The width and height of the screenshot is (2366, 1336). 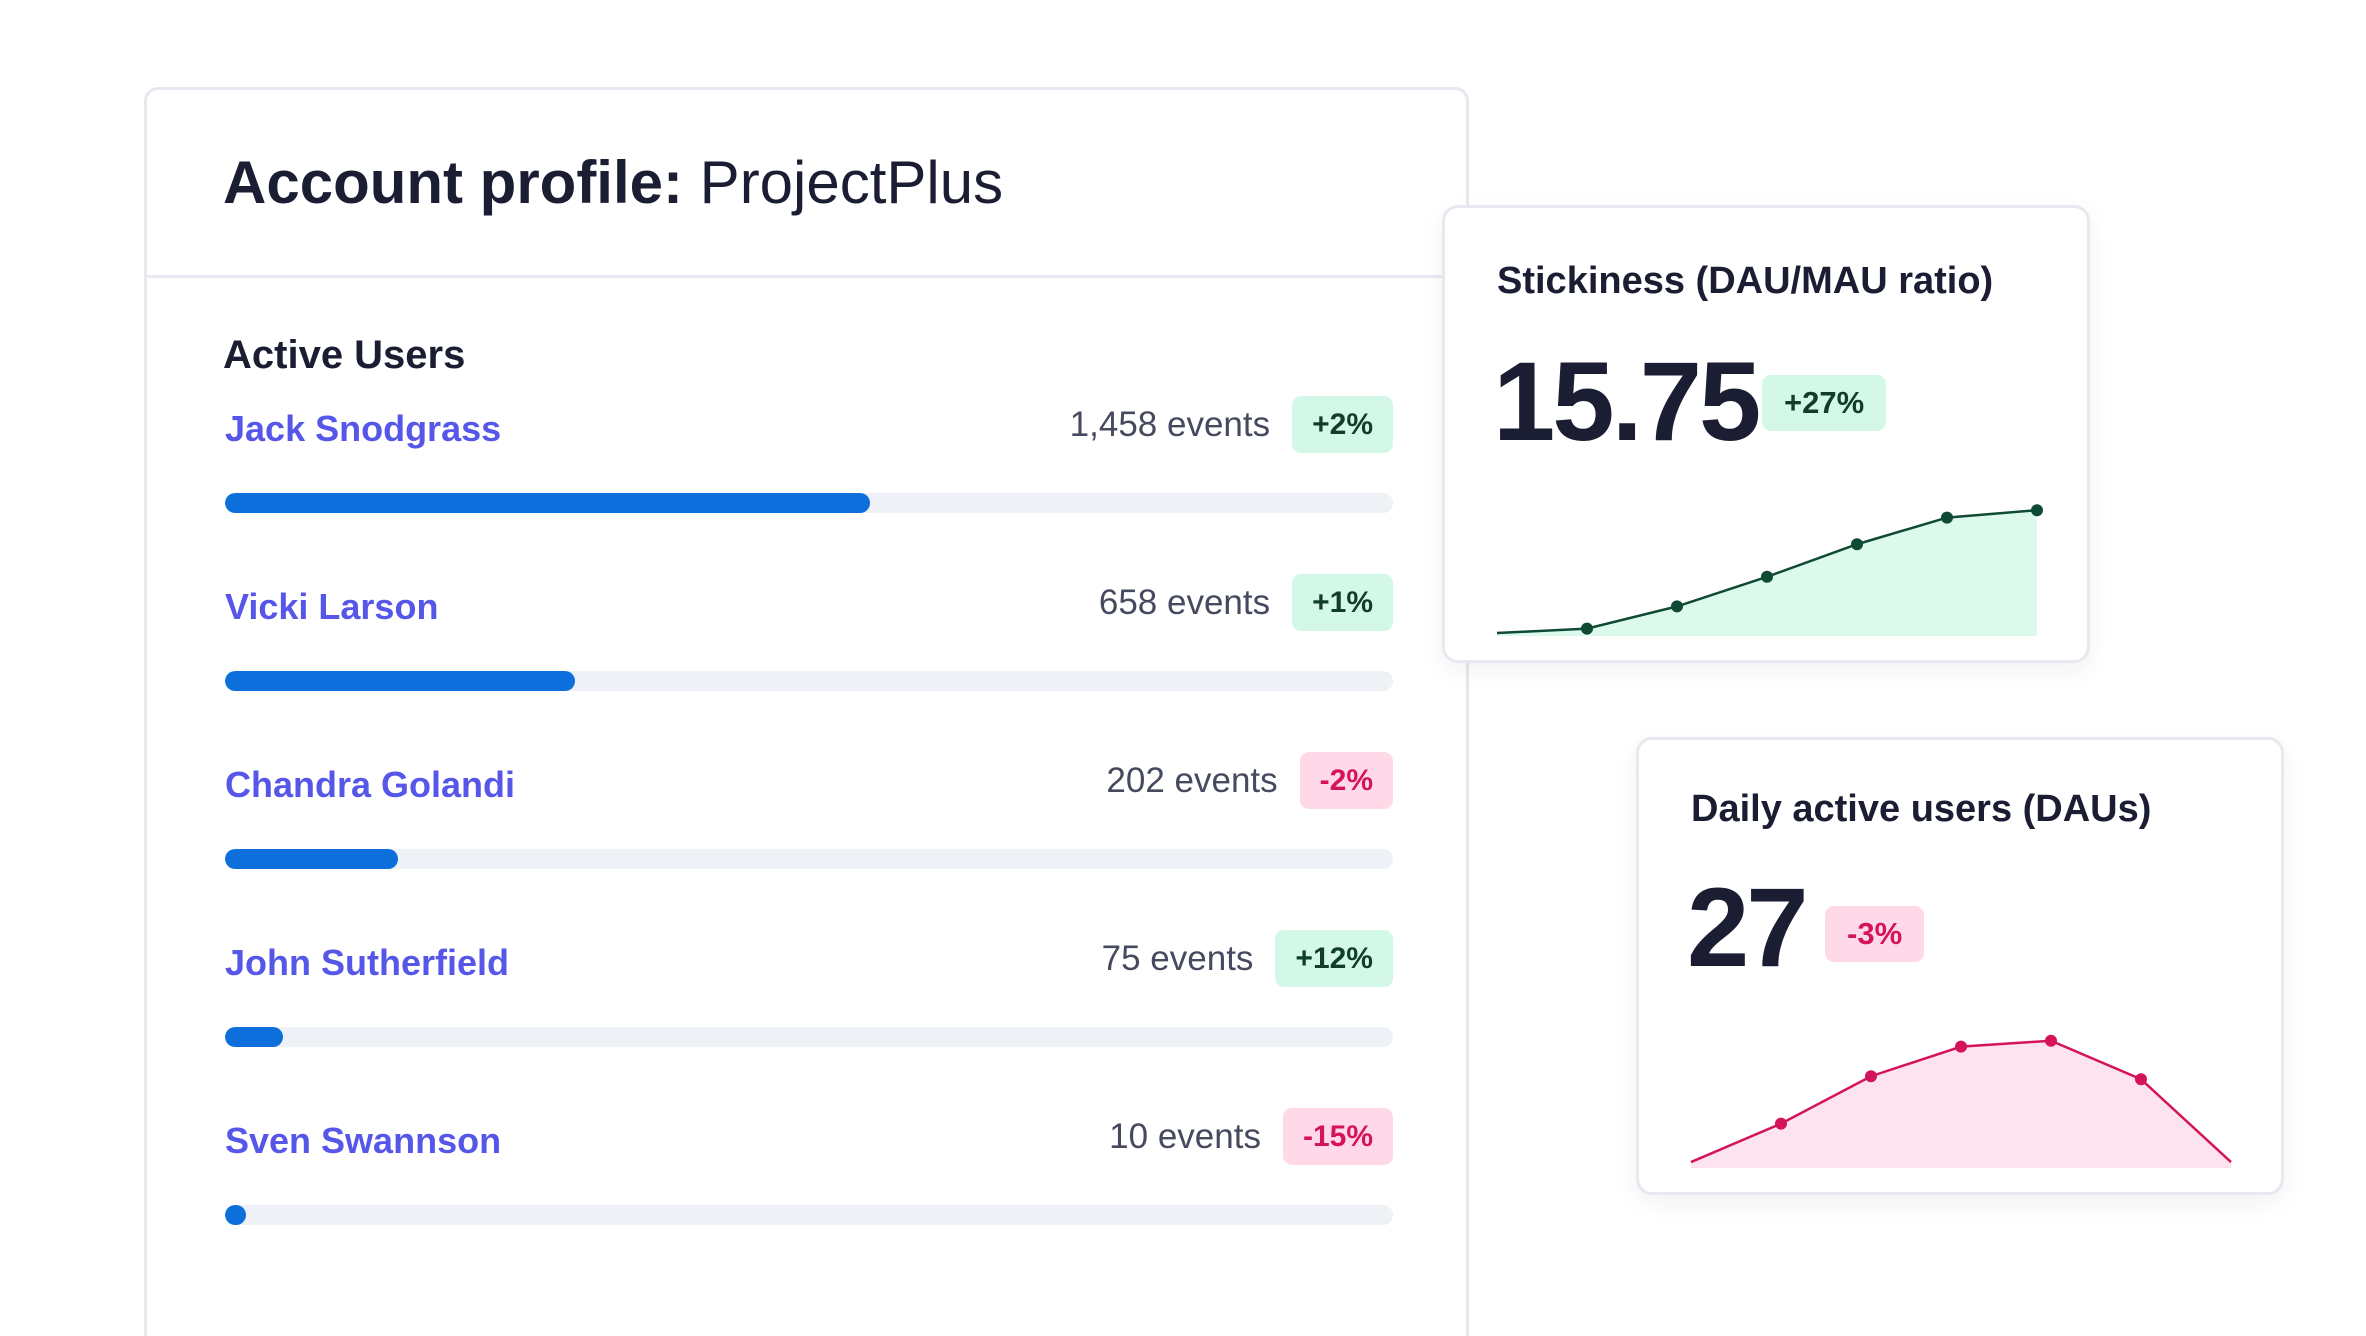 I want to click on user-change-badge: +12%, so click(x=1334, y=958).